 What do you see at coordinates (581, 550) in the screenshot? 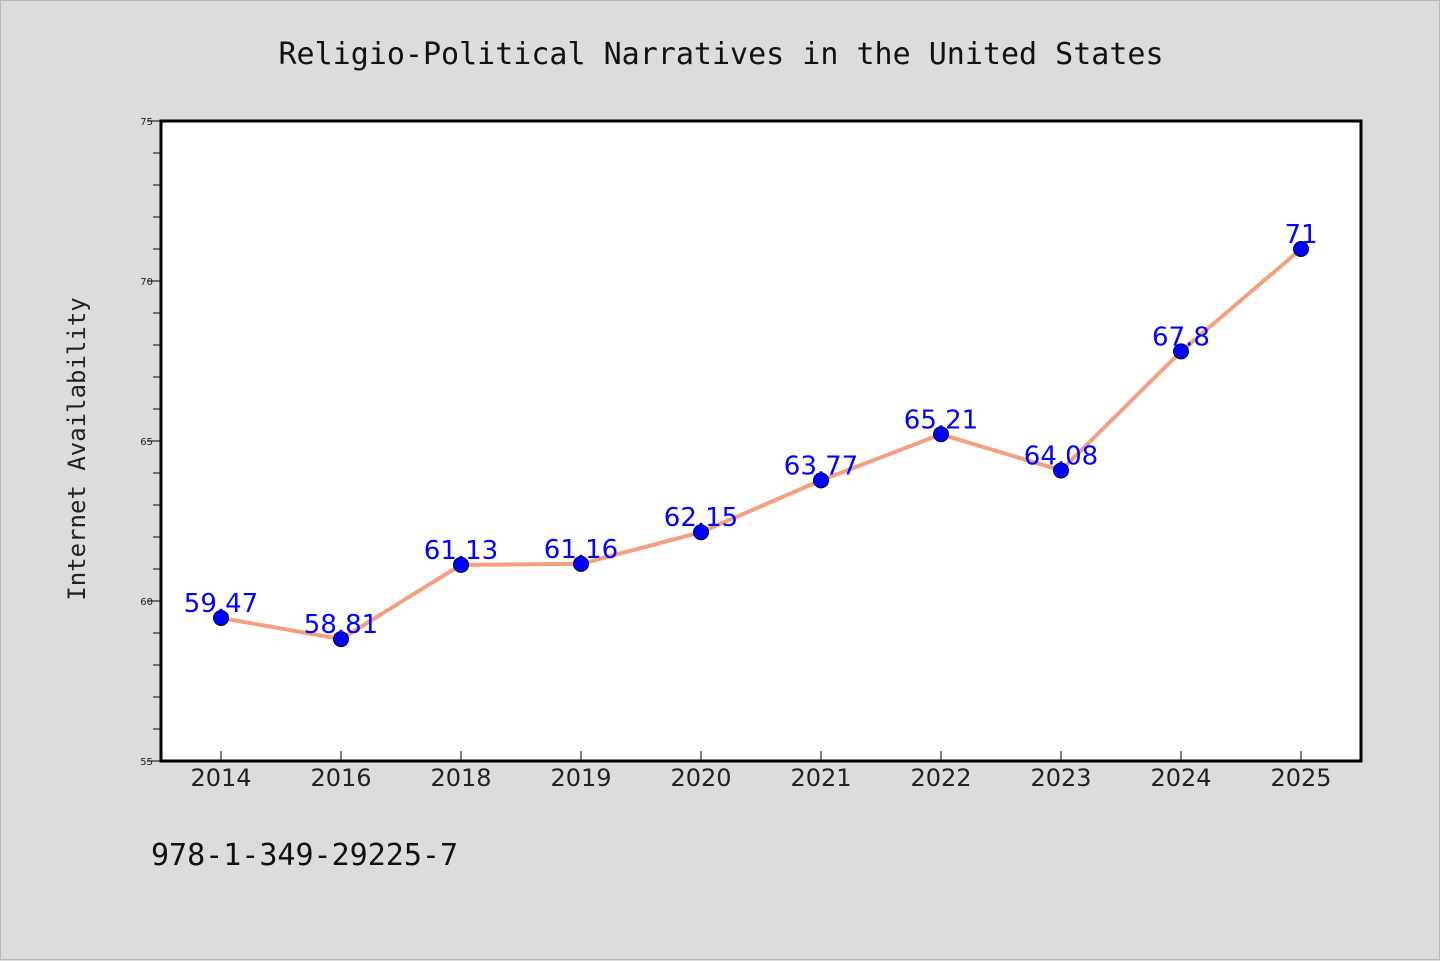
I see `data-label: 61.16` at bounding box center [581, 550].